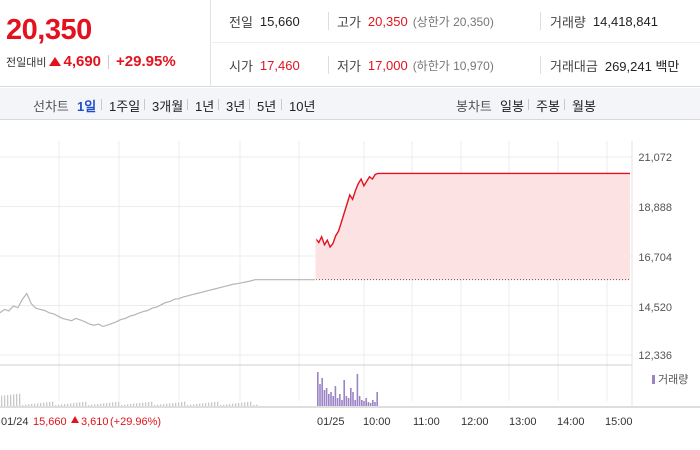 The height and width of the screenshot is (450, 700). What do you see at coordinates (279, 21) in the screenshot?
I see `prev-close-value: 15,660` at bounding box center [279, 21].